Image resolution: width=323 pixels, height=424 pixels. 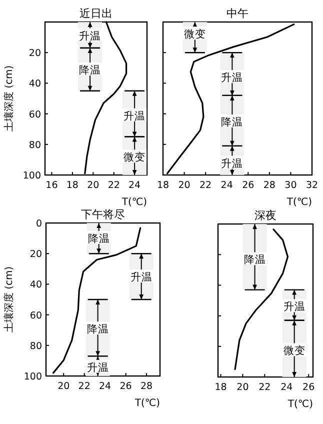 What do you see at coordinates (97, 300) in the screenshot?
I see `line-series` at bounding box center [97, 300].